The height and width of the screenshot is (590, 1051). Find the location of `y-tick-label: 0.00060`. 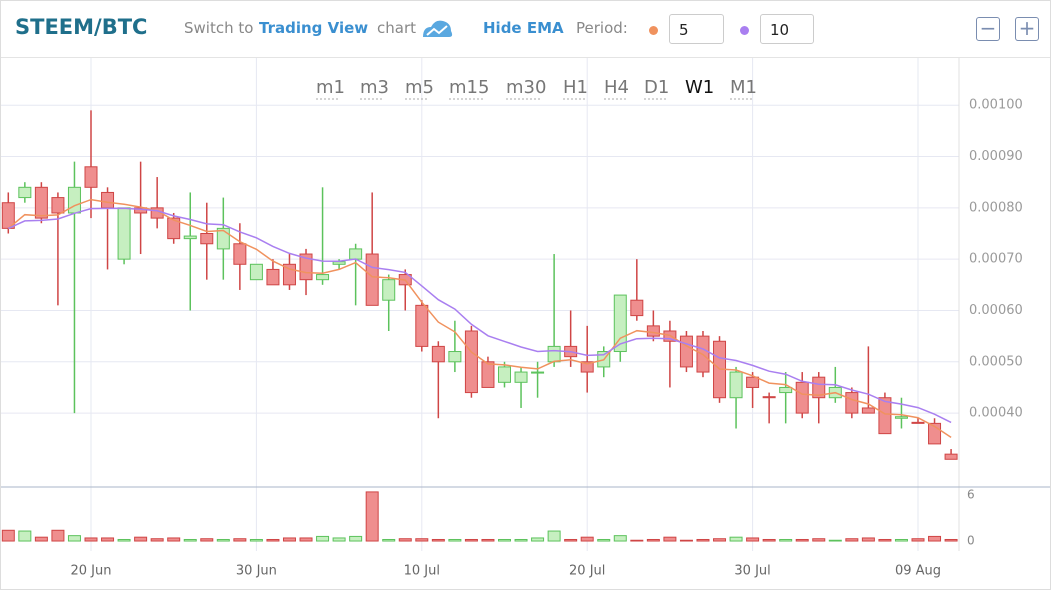

y-tick-label: 0.00060 is located at coordinates (996, 310).